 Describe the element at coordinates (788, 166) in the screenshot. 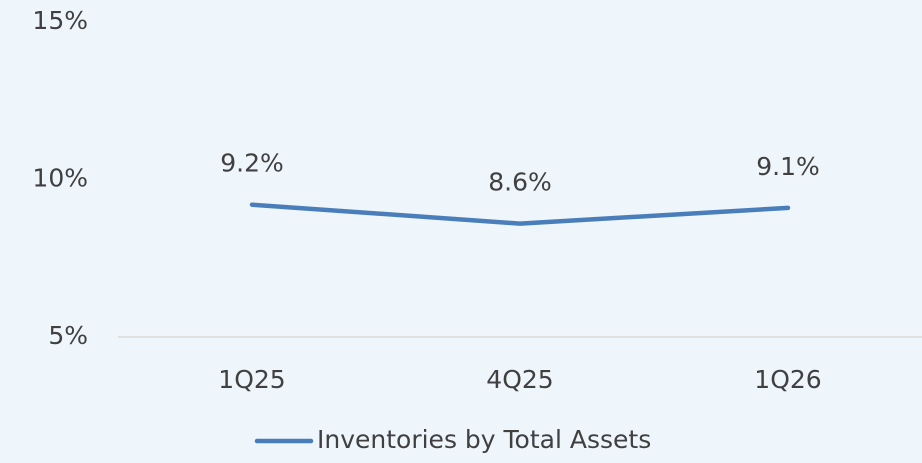

I see `data-label: 9.1%` at that location.